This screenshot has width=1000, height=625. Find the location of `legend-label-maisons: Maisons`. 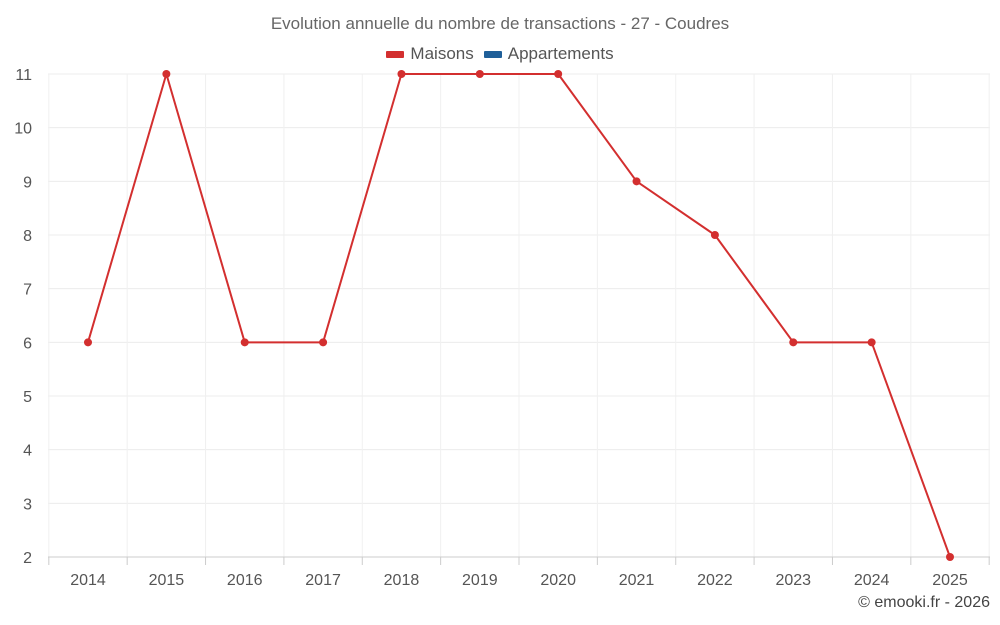

legend-label-maisons: Maisons is located at coordinates (442, 53).